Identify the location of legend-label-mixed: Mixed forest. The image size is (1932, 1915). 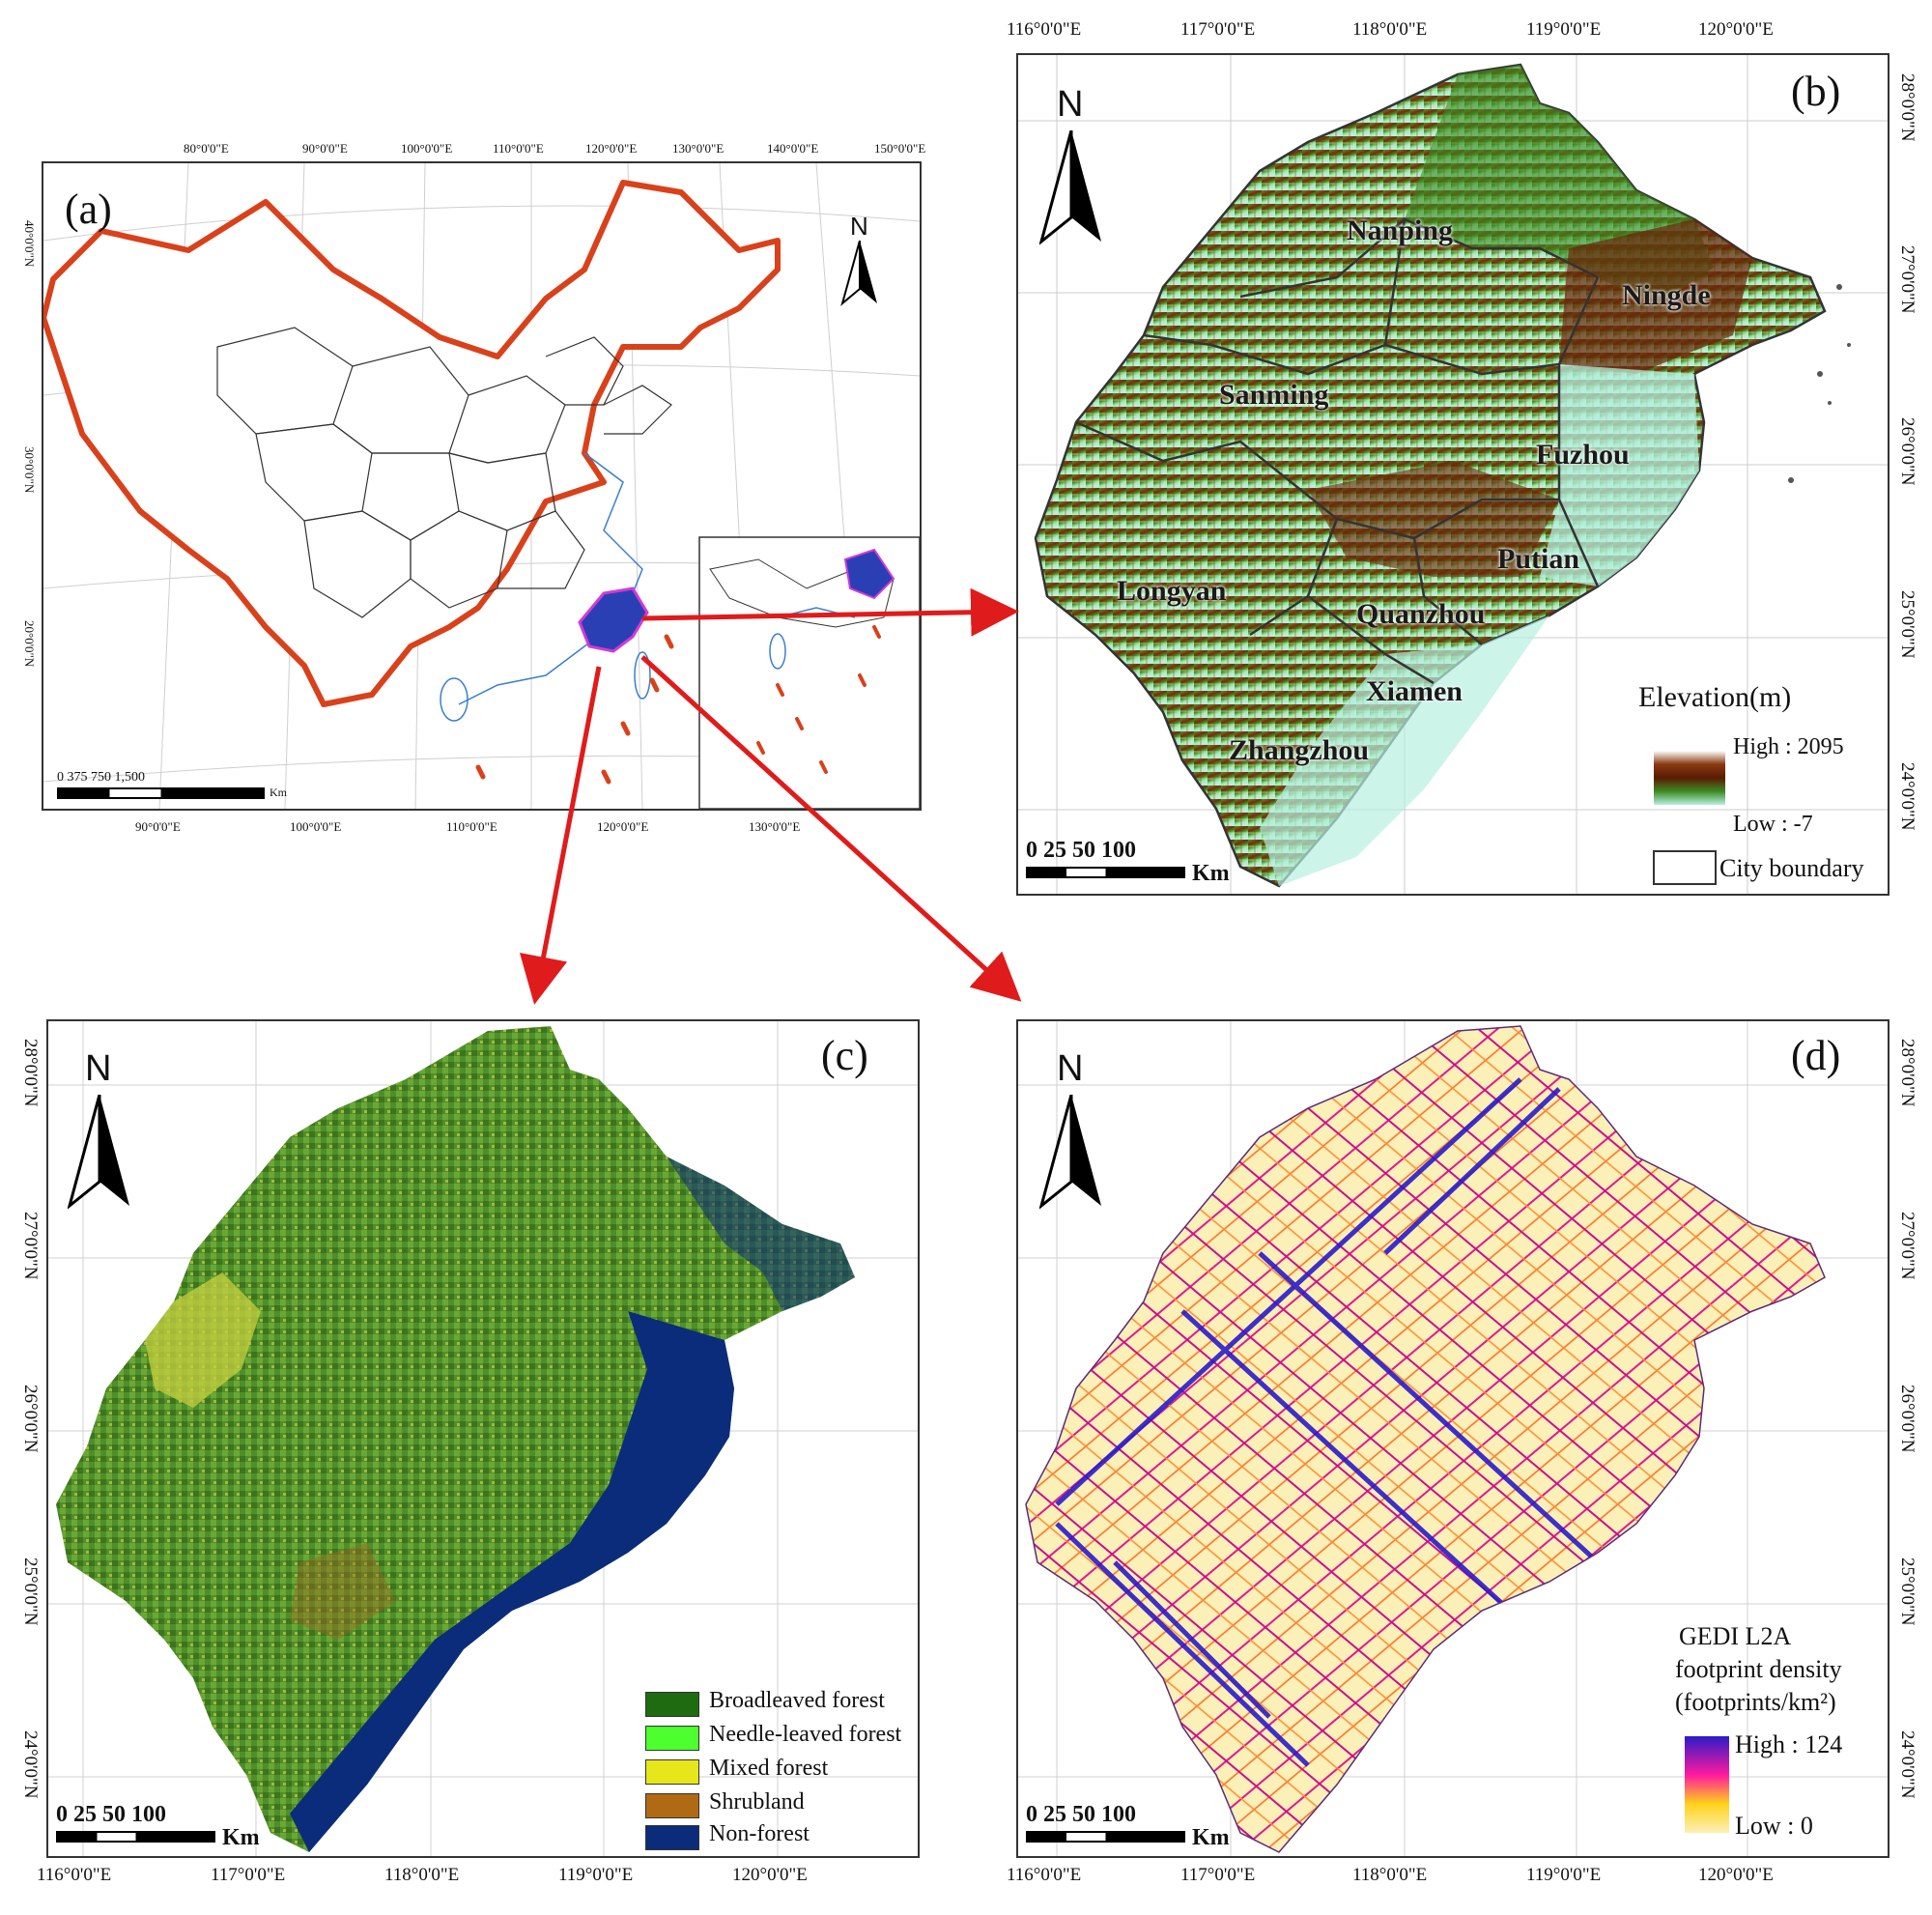
(769, 1769).